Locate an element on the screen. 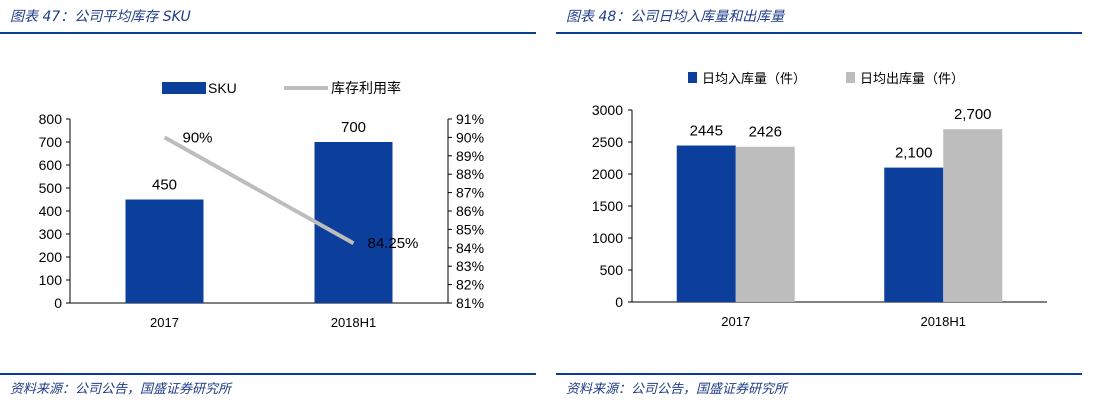  outbound-bar-label: 2,700 is located at coordinates (973, 114).